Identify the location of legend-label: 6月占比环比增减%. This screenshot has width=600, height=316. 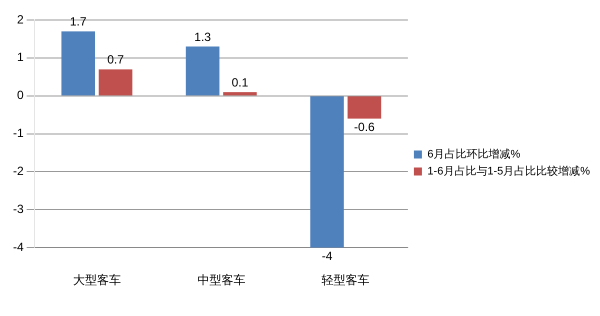
(474, 154).